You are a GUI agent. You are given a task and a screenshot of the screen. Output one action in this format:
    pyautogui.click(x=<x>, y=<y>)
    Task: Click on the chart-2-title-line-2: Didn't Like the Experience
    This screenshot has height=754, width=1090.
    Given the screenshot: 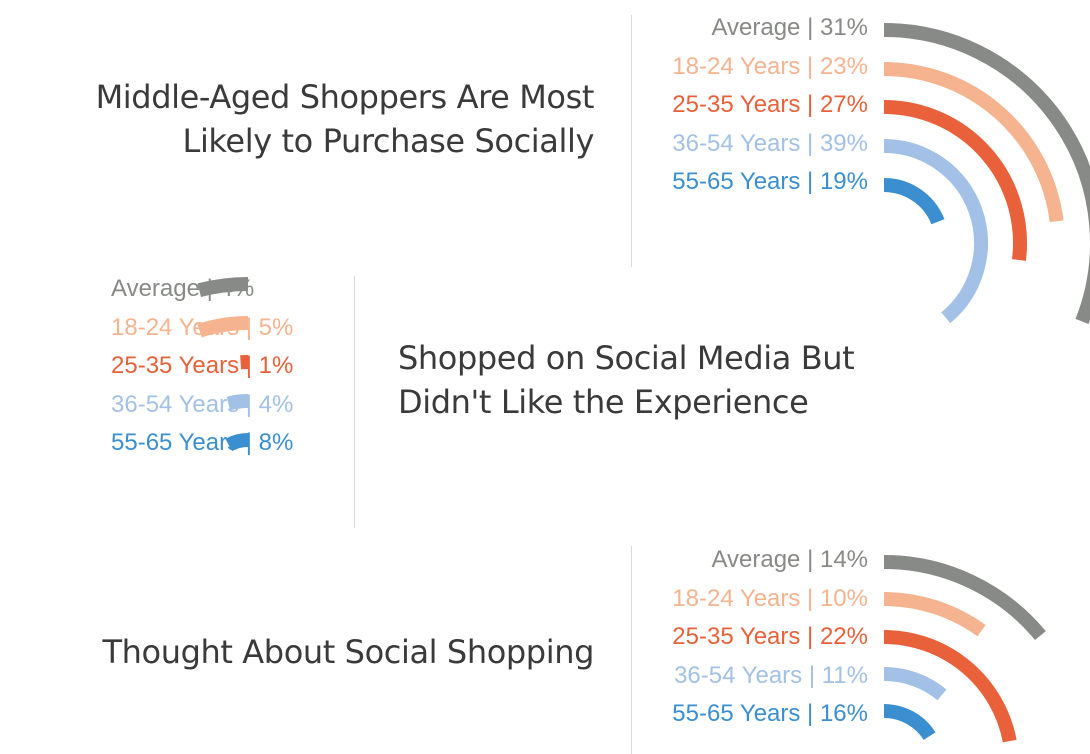 What is the action you would take?
    pyautogui.click(x=603, y=402)
    